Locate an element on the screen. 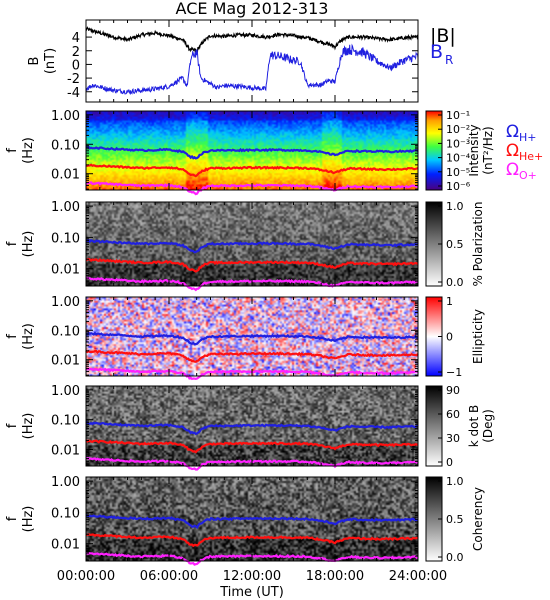  b-field-ylabel: B (nT) is located at coordinates (42, 61).